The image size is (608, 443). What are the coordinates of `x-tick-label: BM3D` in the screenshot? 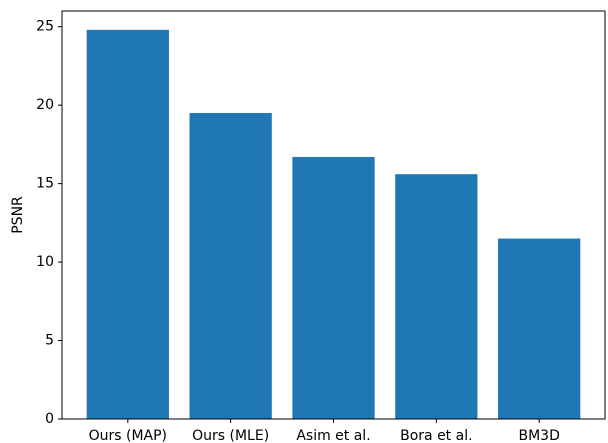 It's located at (538, 435).